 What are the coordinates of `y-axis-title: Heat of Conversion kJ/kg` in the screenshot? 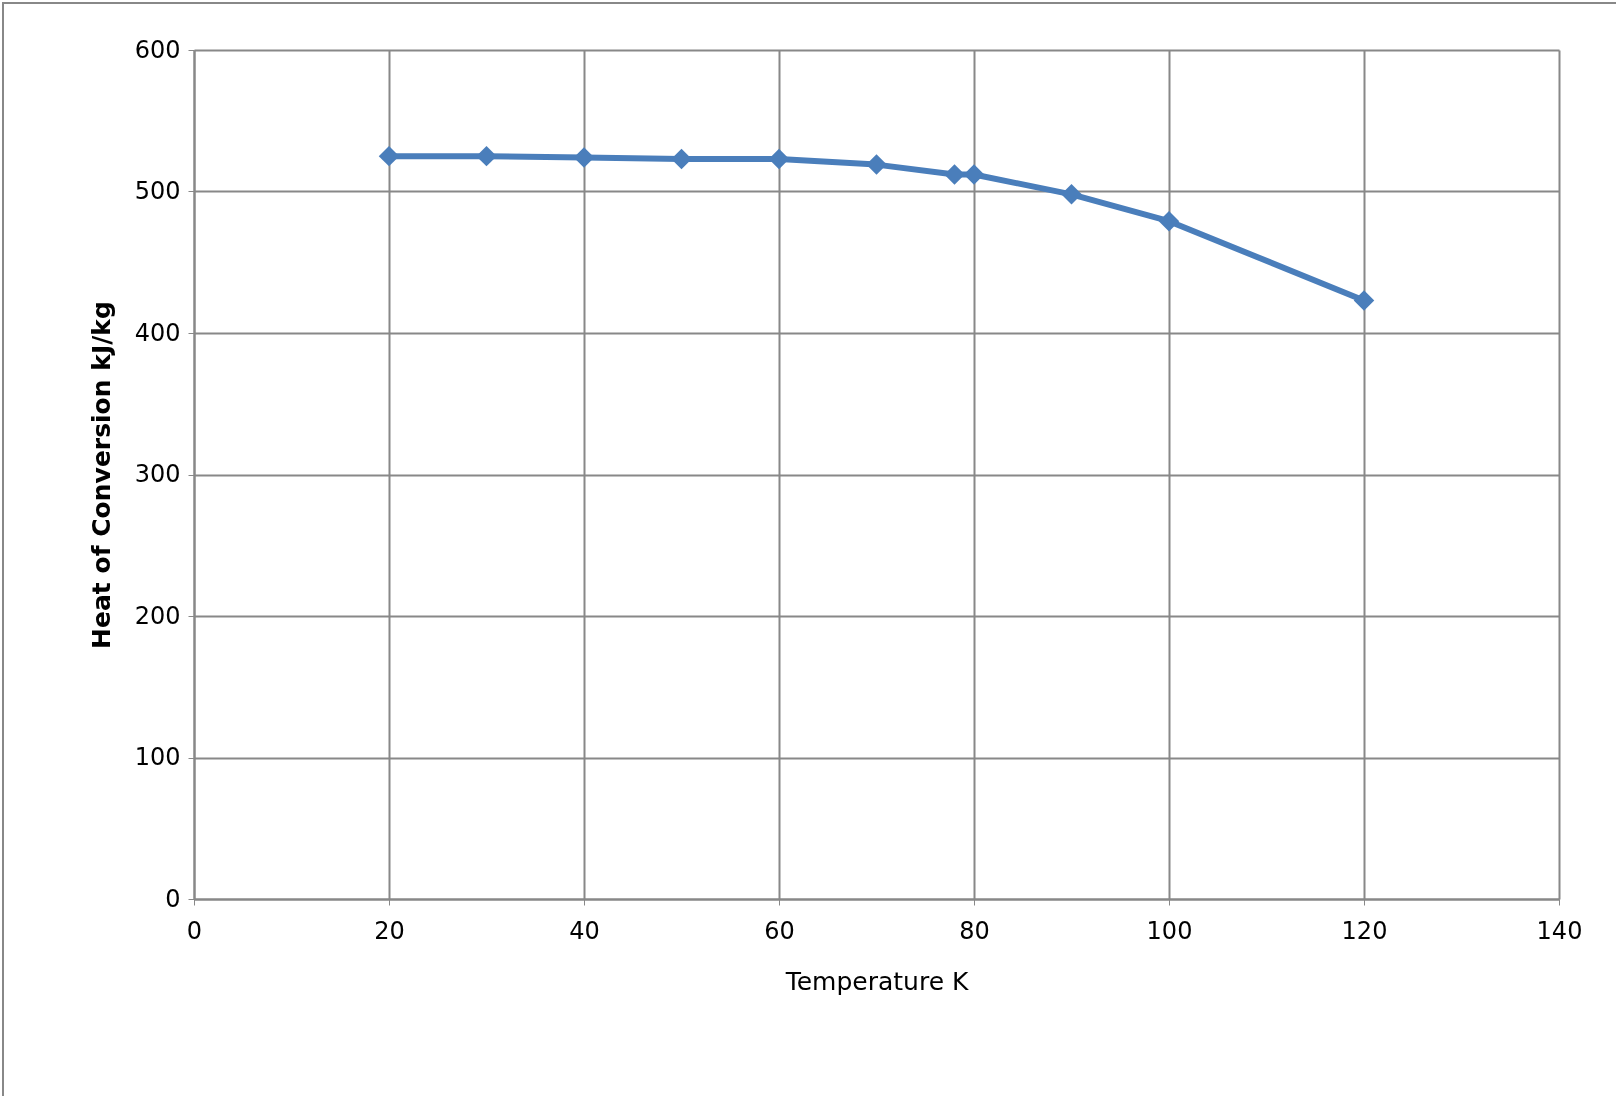 It's located at (101, 475).